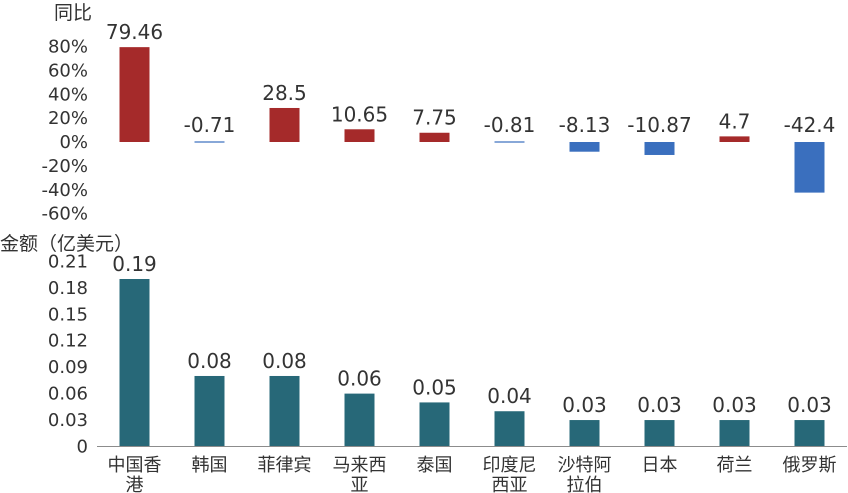  I want to click on yoy-data-label: 28.5, so click(284, 93).